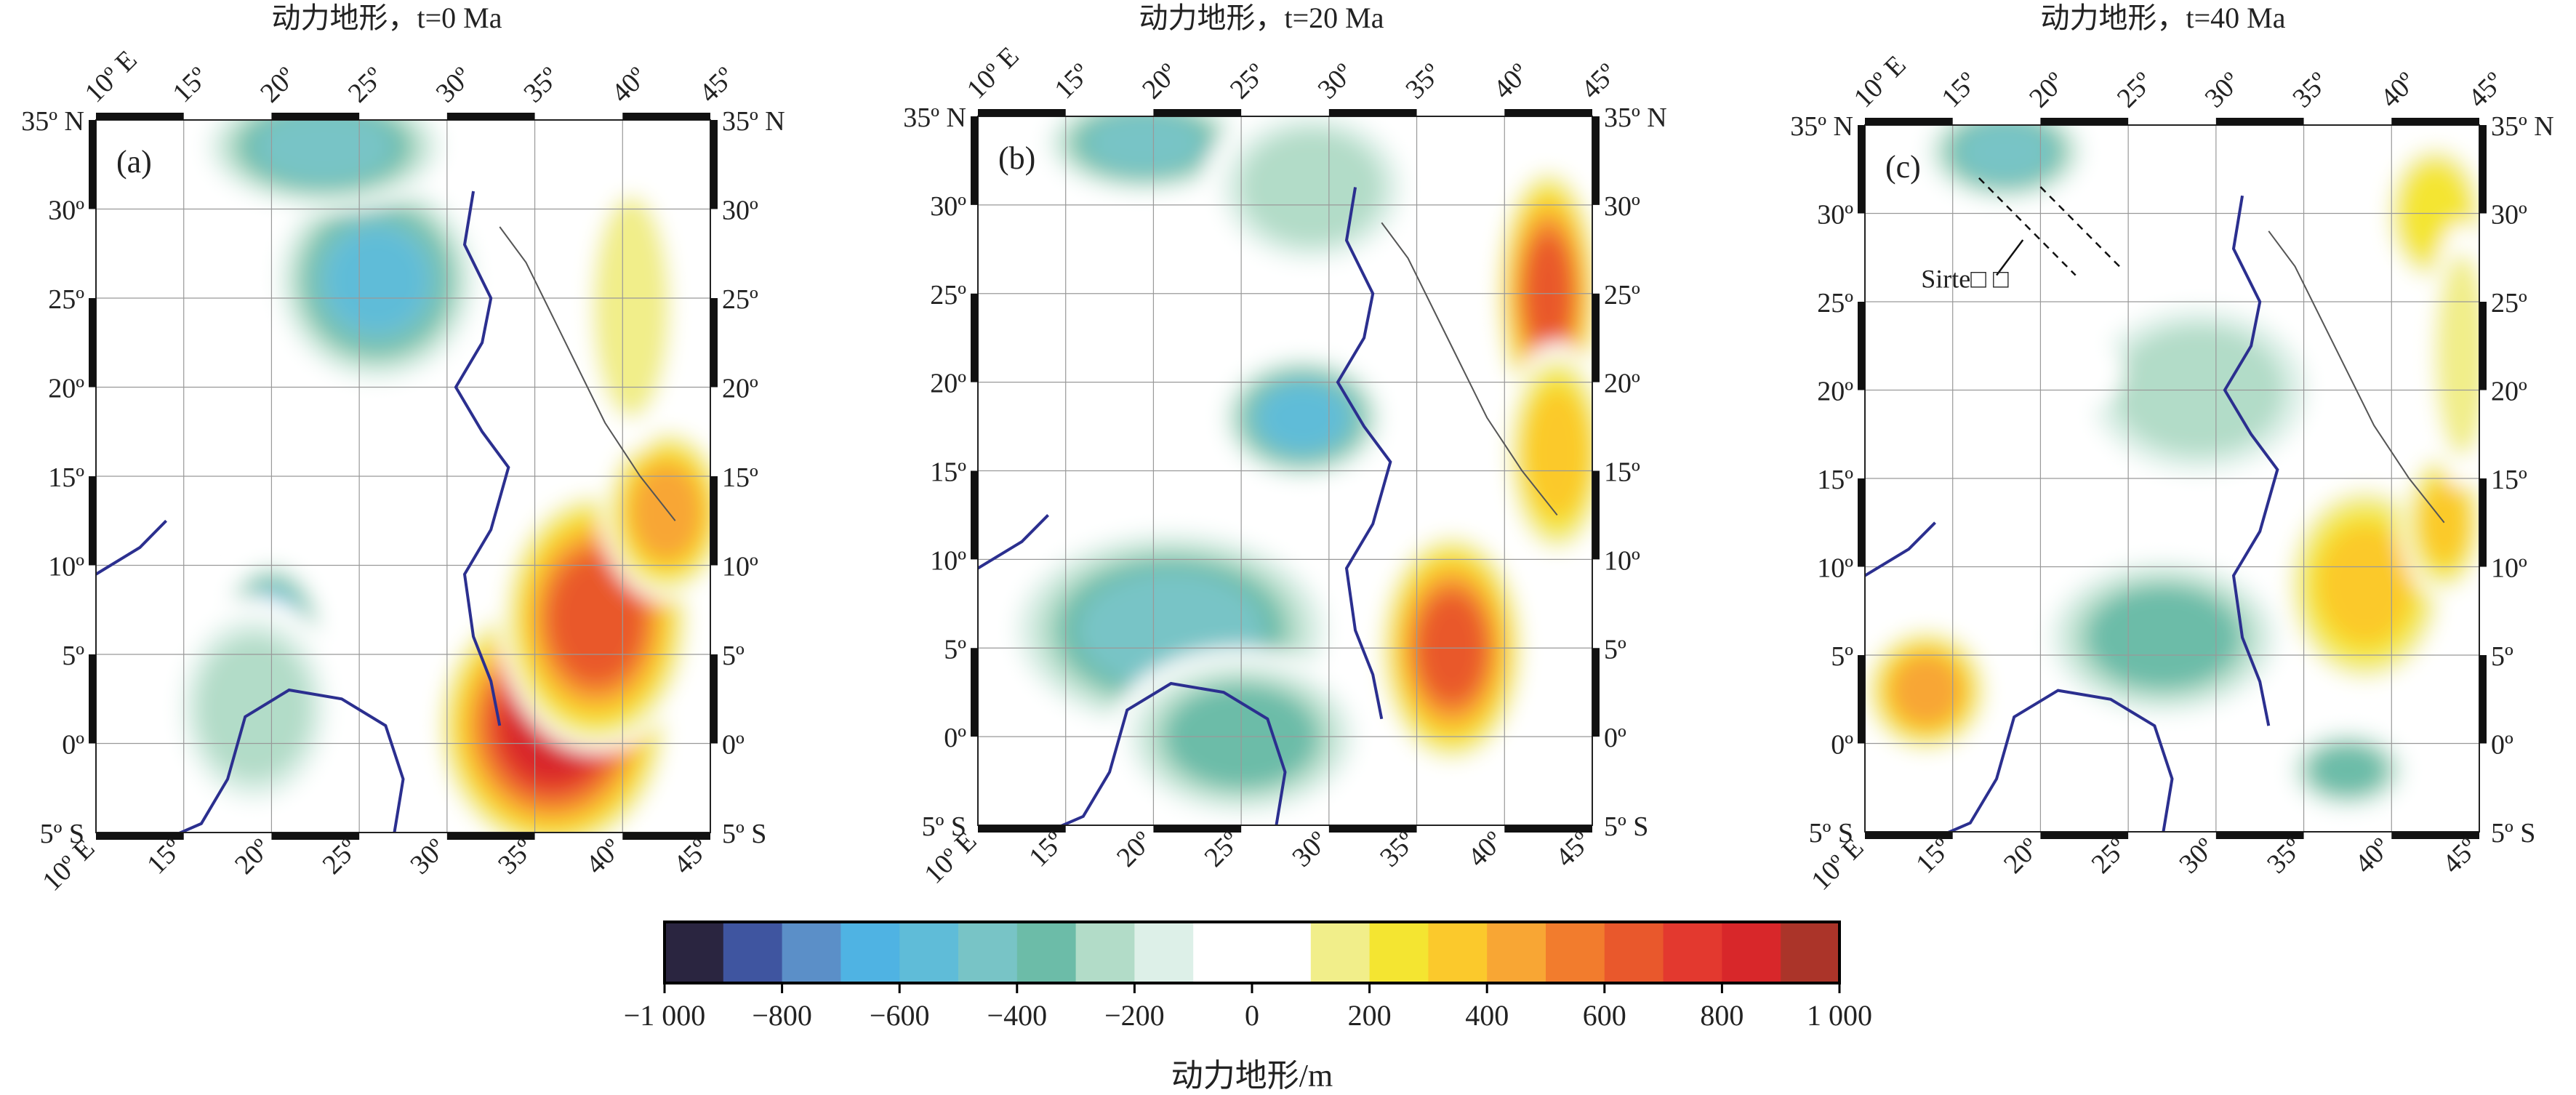 The image size is (2576, 1095). What do you see at coordinates (2047, 89) in the screenshot?
I see `lon-label-top: 20º` at bounding box center [2047, 89].